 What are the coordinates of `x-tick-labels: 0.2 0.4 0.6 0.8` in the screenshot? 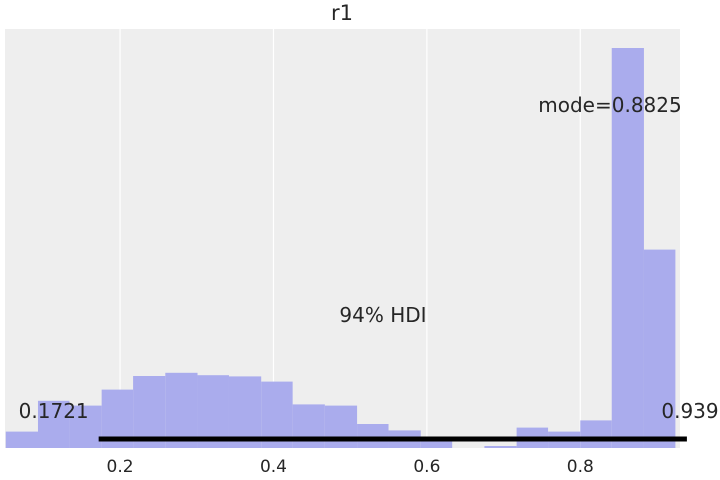 It's located at (350, 467).